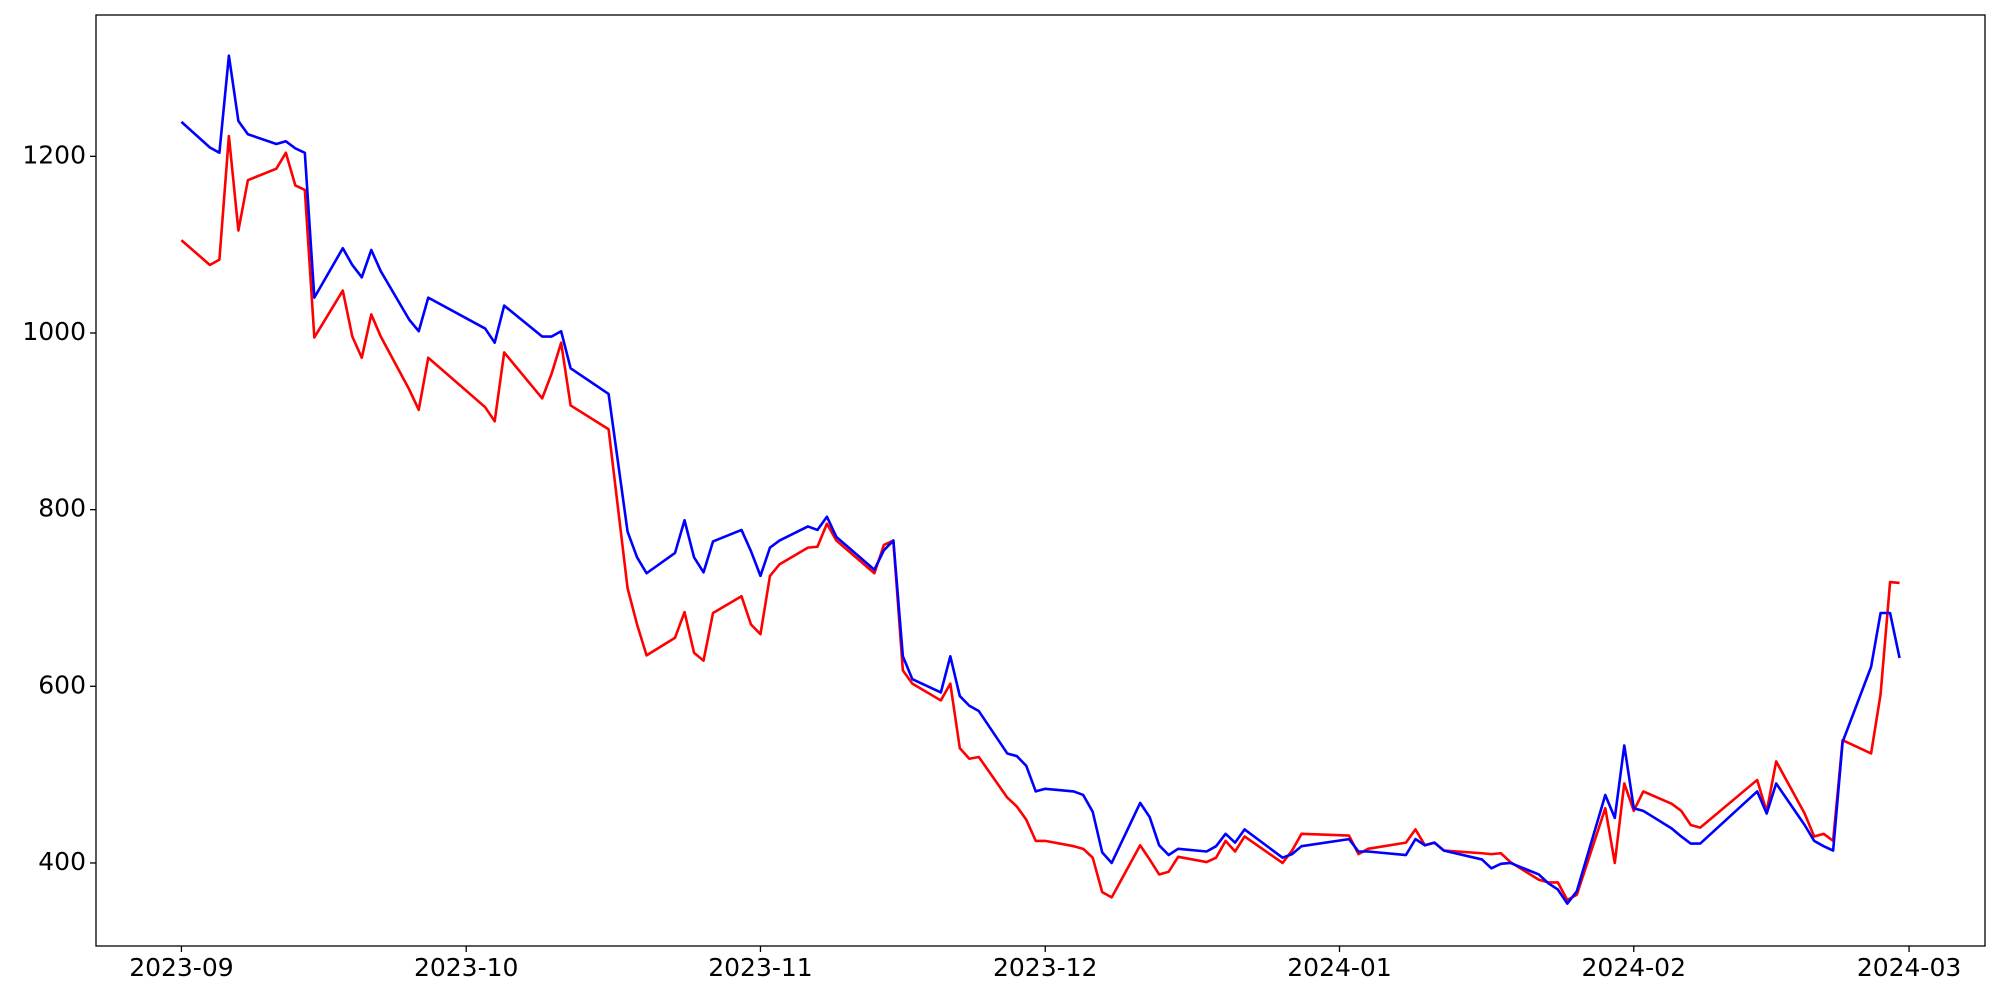 The height and width of the screenshot is (1000, 2000). What do you see at coordinates (1634, 967) in the screenshot?
I see `x-tick-label: 2024-02` at bounding box center [1634, 967].